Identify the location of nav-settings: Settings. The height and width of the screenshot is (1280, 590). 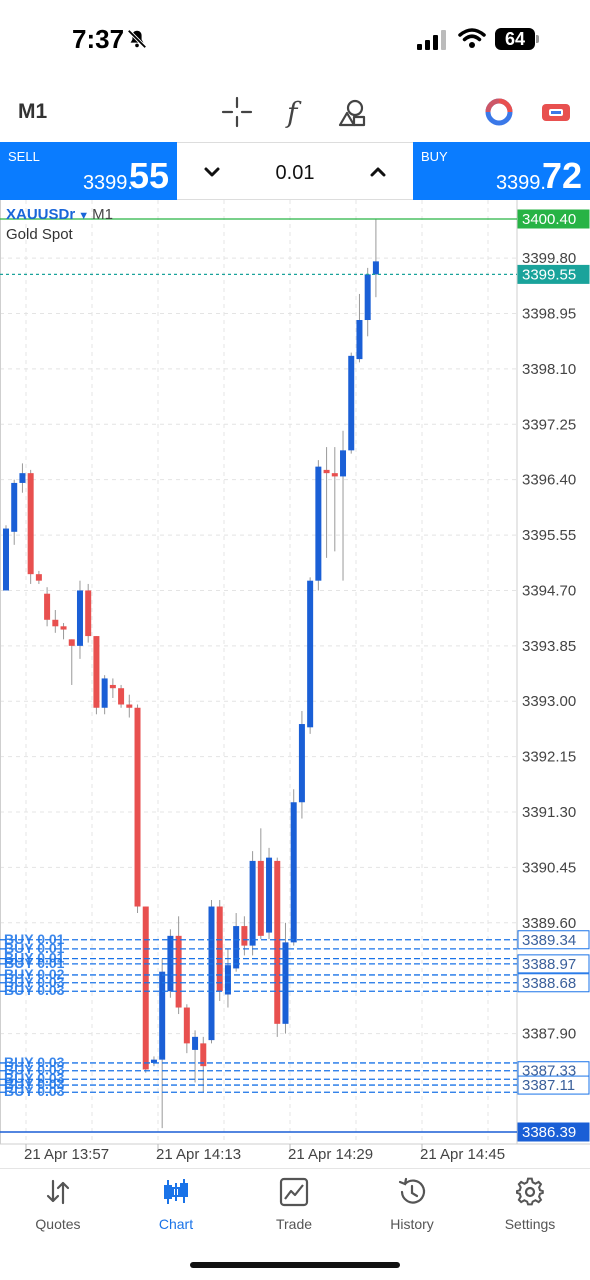
(530, 1210).